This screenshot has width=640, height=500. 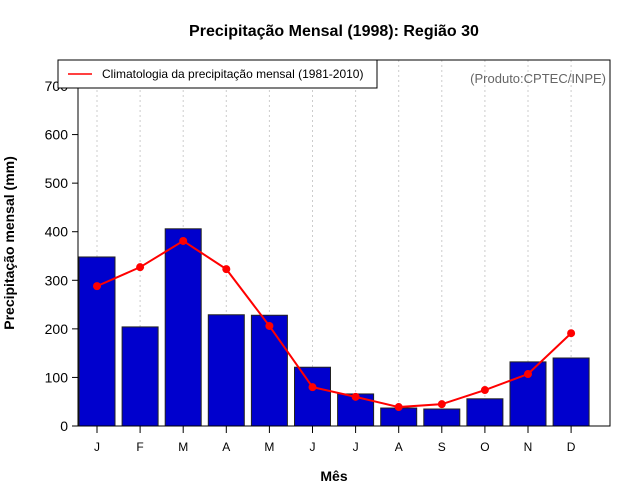 What do you see at coordinates (139, 447) in the screenshot?
I see `x-tick-label: F` at bounding box center [139, 447].